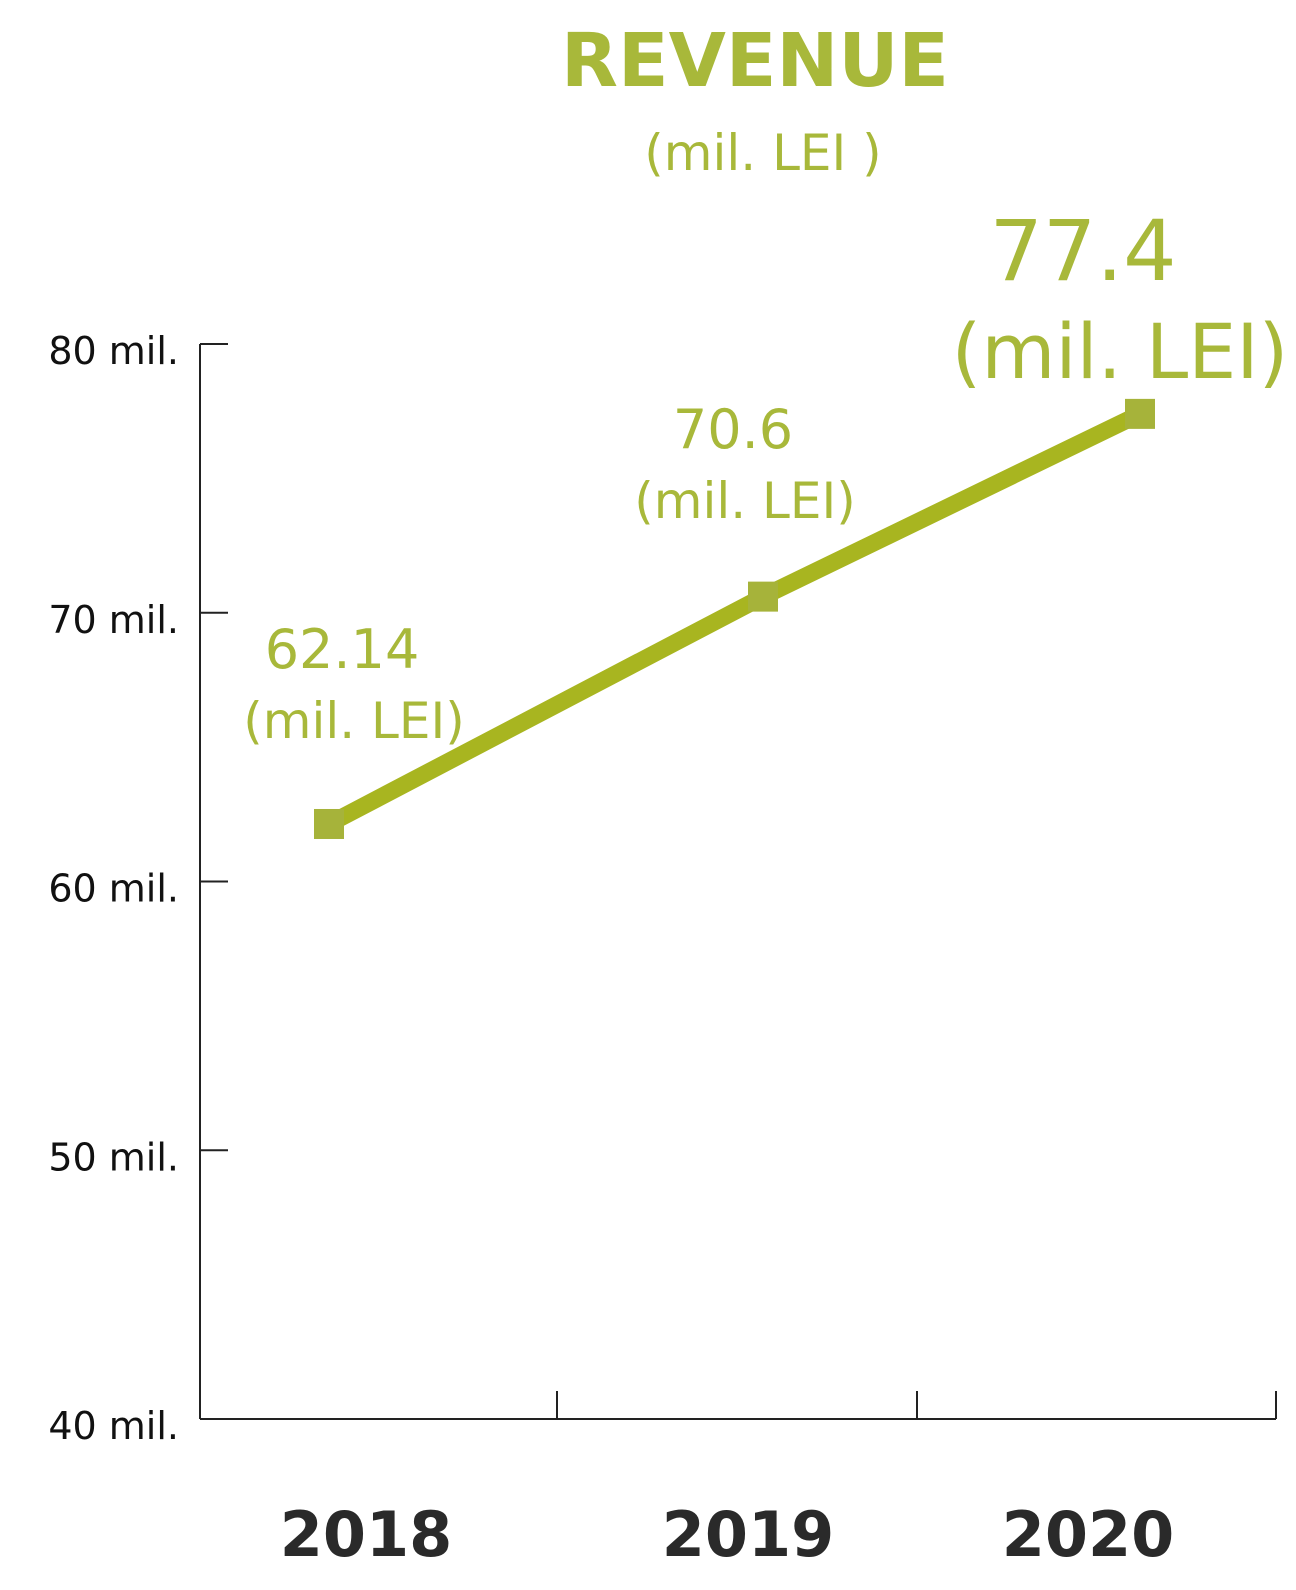 The height and width of the screenshot is (1590, 1296). What do you see at coordinates (366, 1534) in the screenshot?
I see `x-tick-label: 2018` at bounding box center [366, 1534].